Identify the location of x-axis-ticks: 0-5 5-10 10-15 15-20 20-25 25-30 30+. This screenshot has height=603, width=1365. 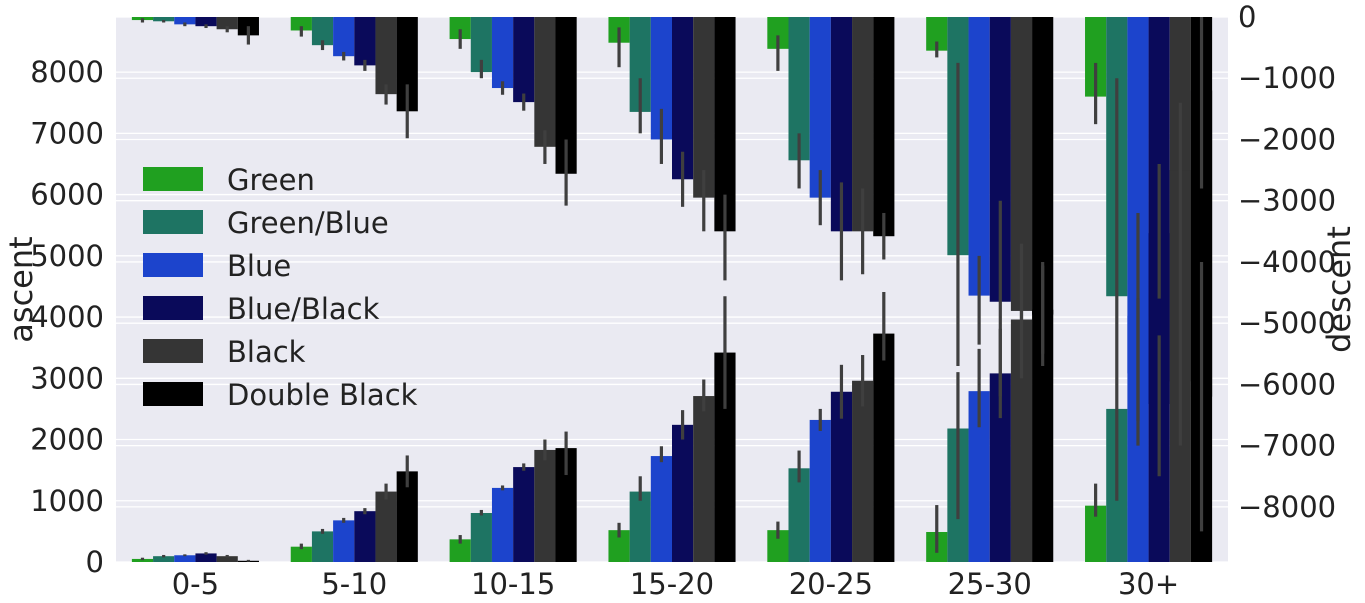
(675, 584).